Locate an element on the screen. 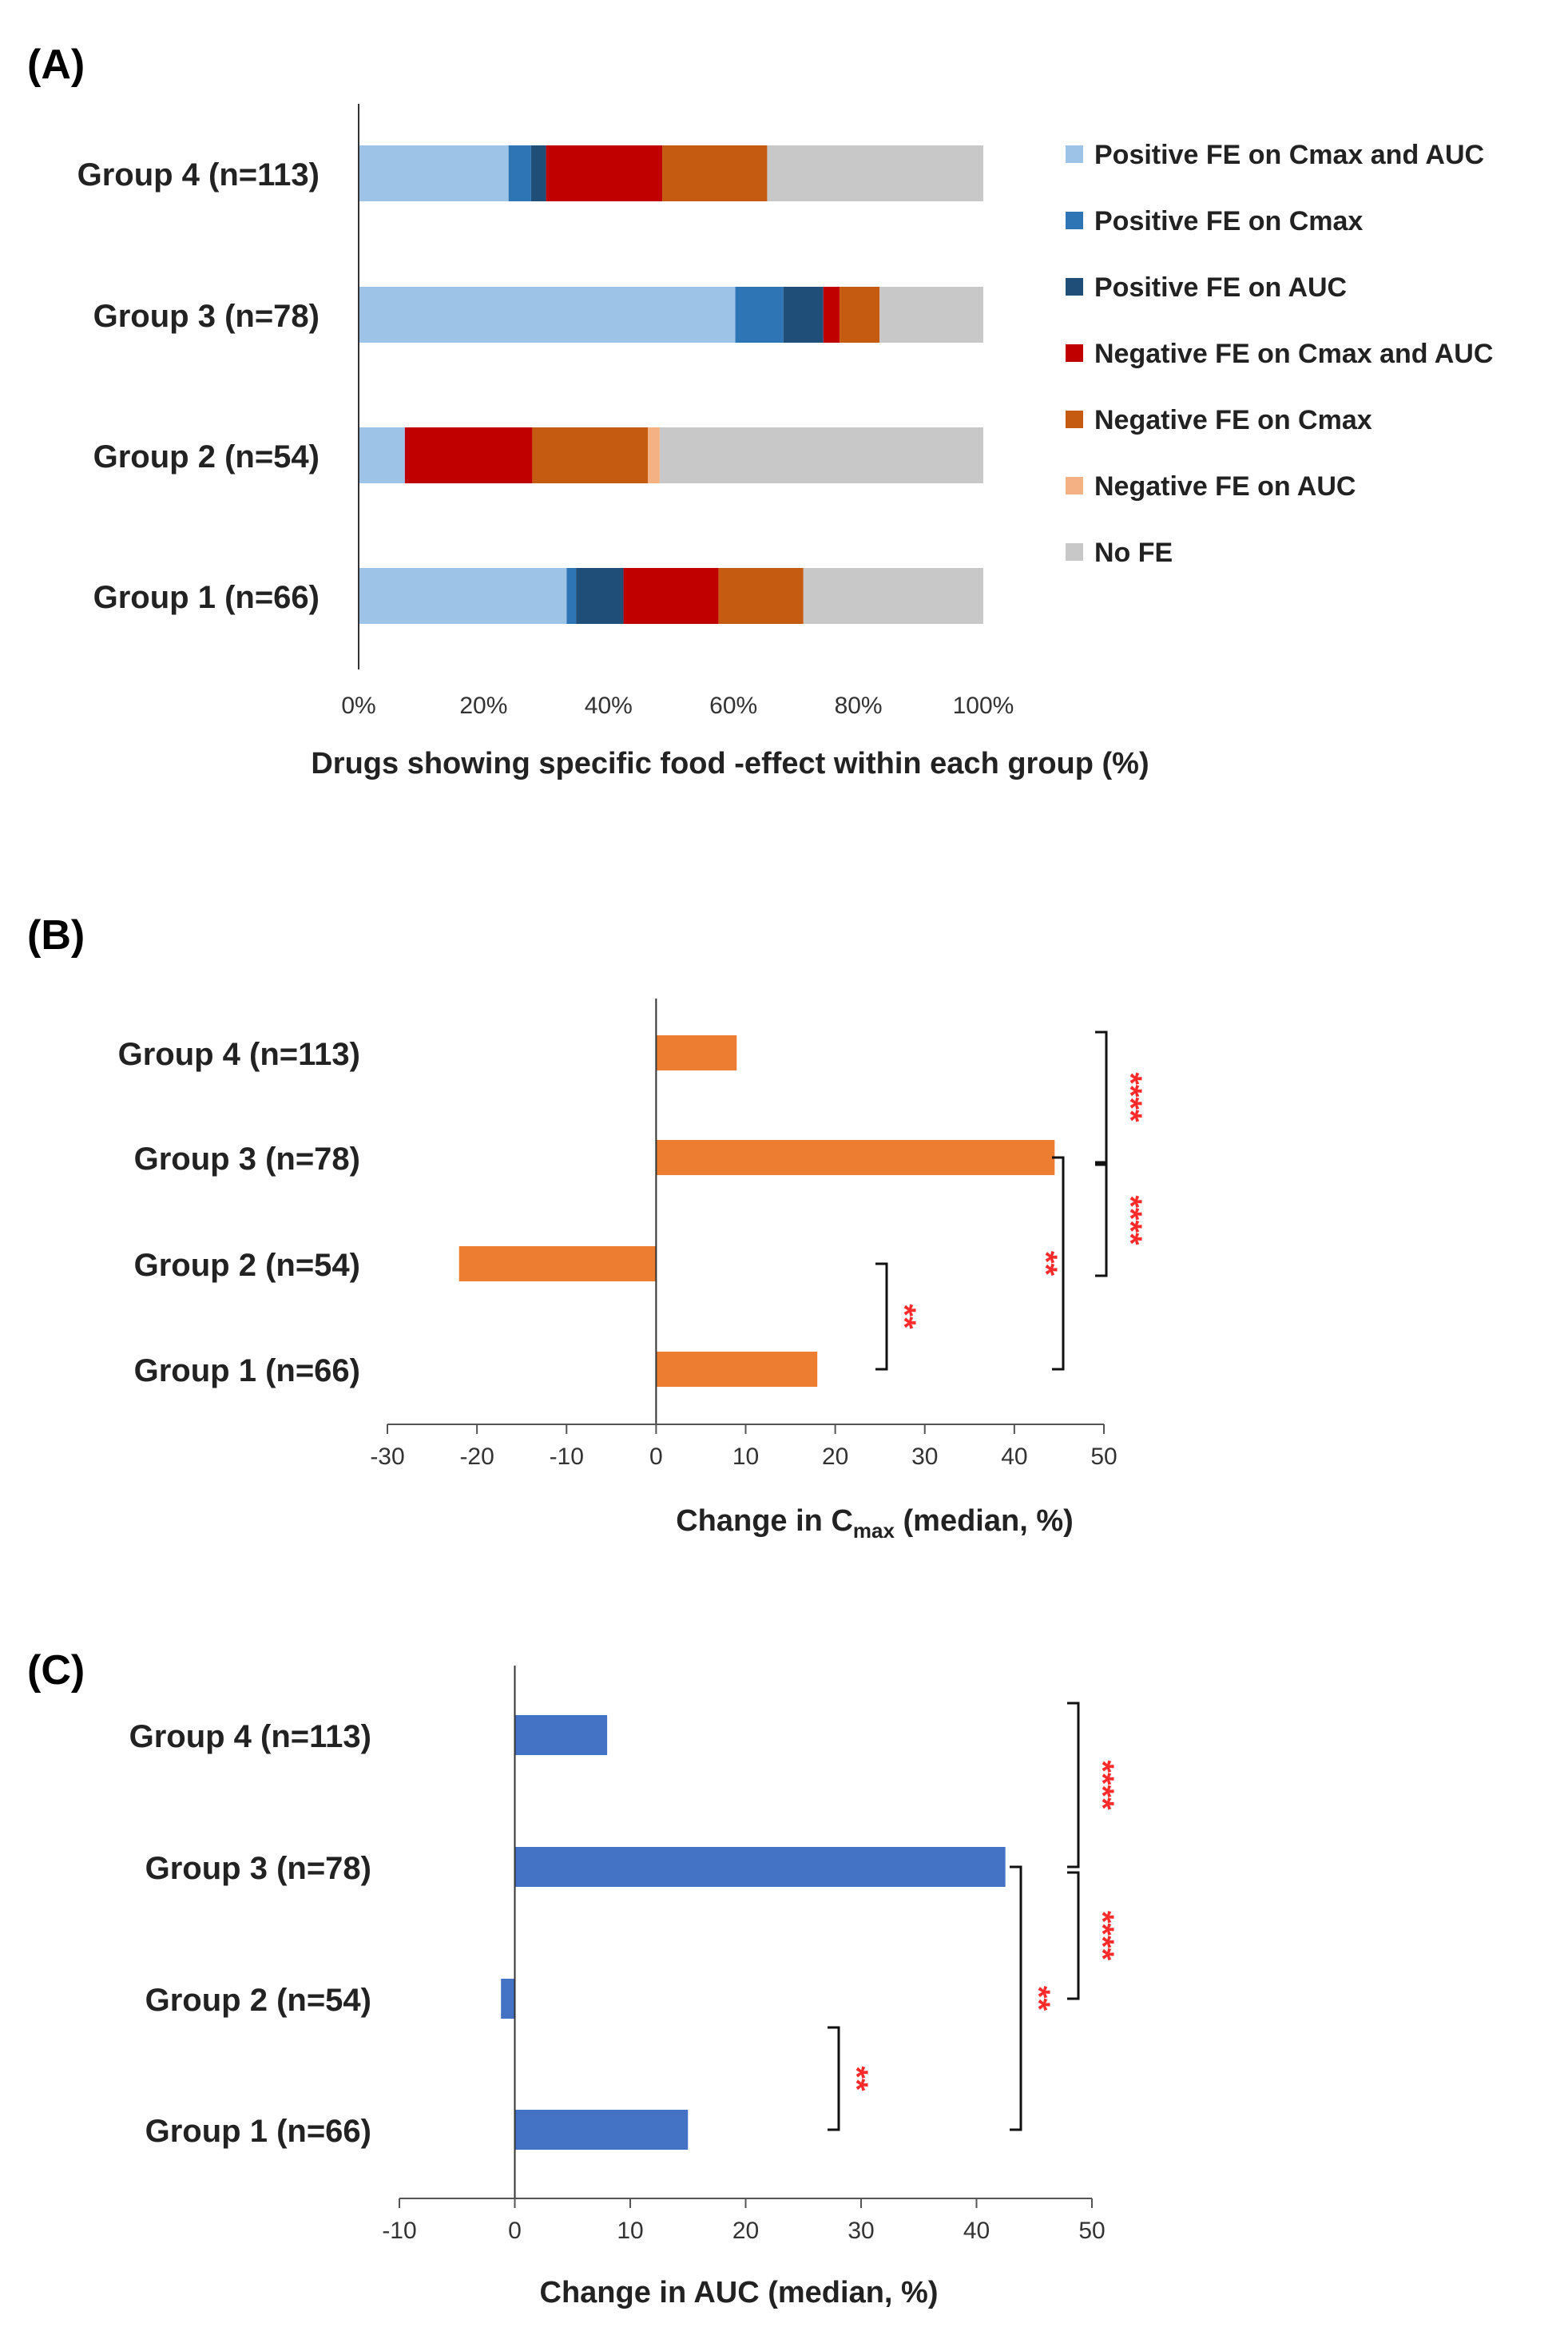 The width and height of the screenshot is (1568, 2351). panel-label-c: (C) is located at coordinates (56, 1670).